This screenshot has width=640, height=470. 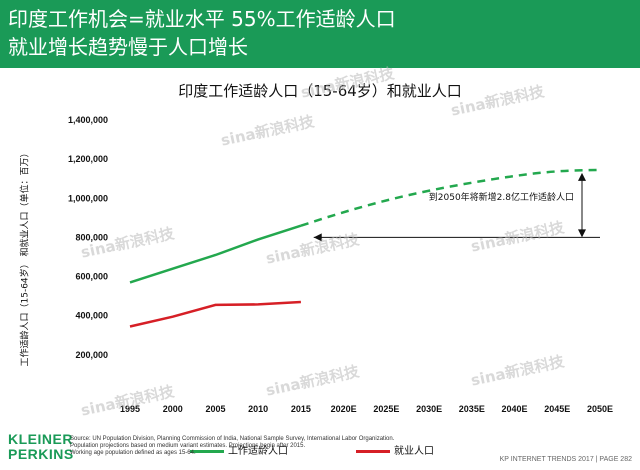 What do you see at coordinates (91, 316) in the screenshot?
I see `y-tick-label: 400,000` at bounding box center [91, 316].